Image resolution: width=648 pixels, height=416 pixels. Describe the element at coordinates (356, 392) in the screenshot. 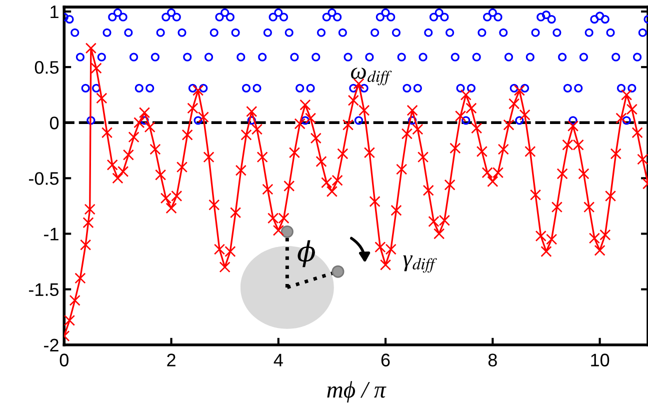

I see `x-axis-title: mϕ / π` at that location.